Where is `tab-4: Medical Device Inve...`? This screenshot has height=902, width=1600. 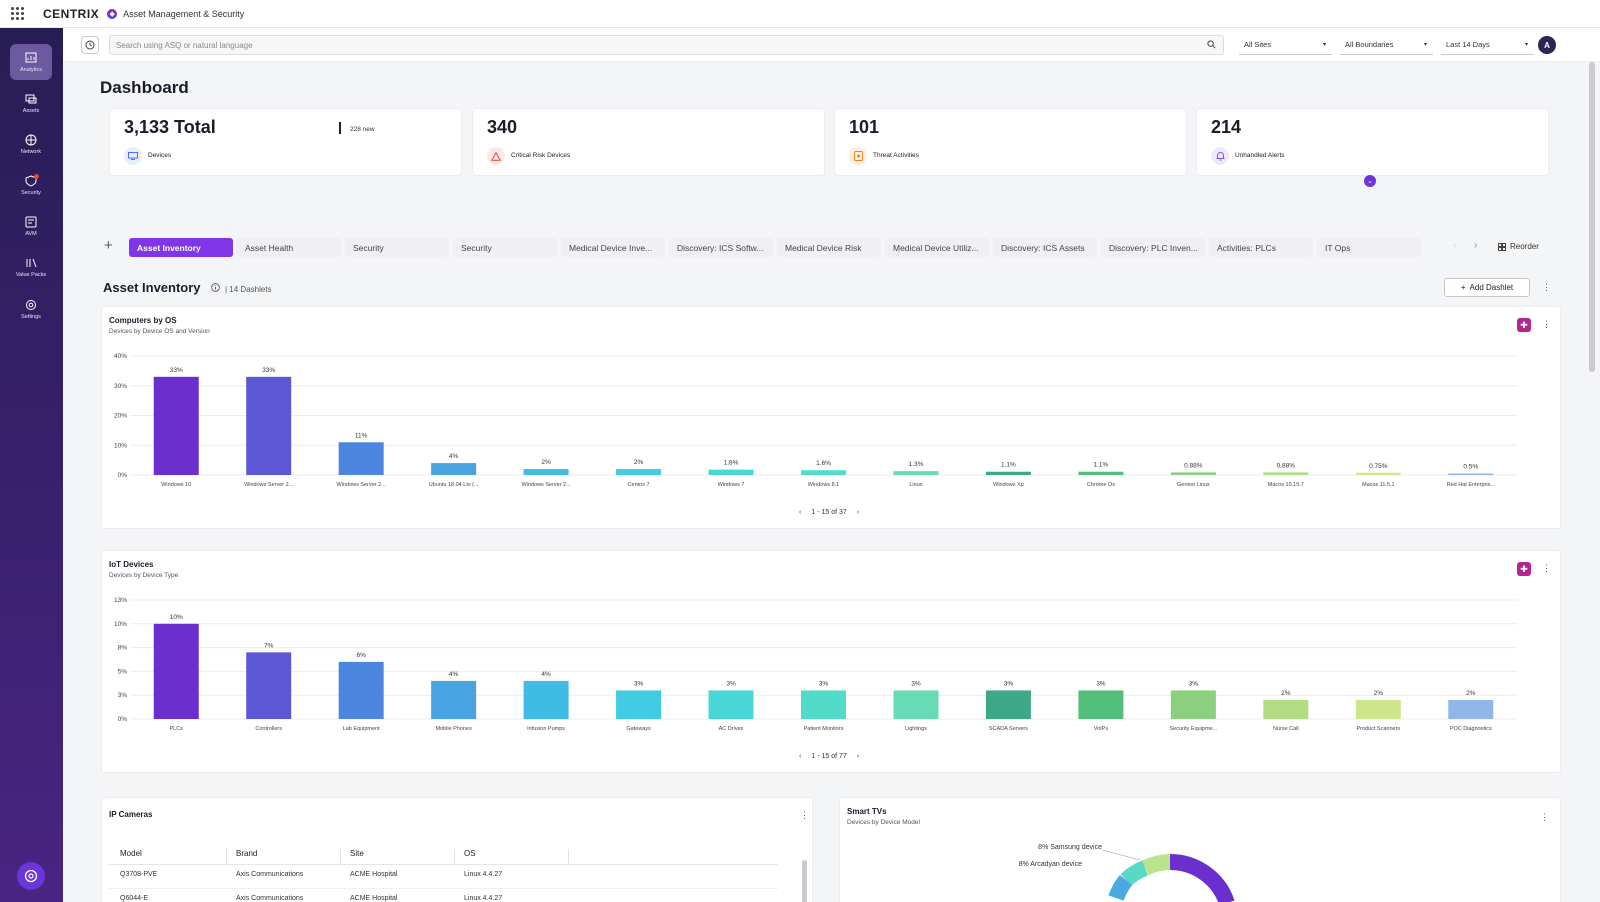
tab-4: Medical Device Inve... is located at coordinates (613, 247).